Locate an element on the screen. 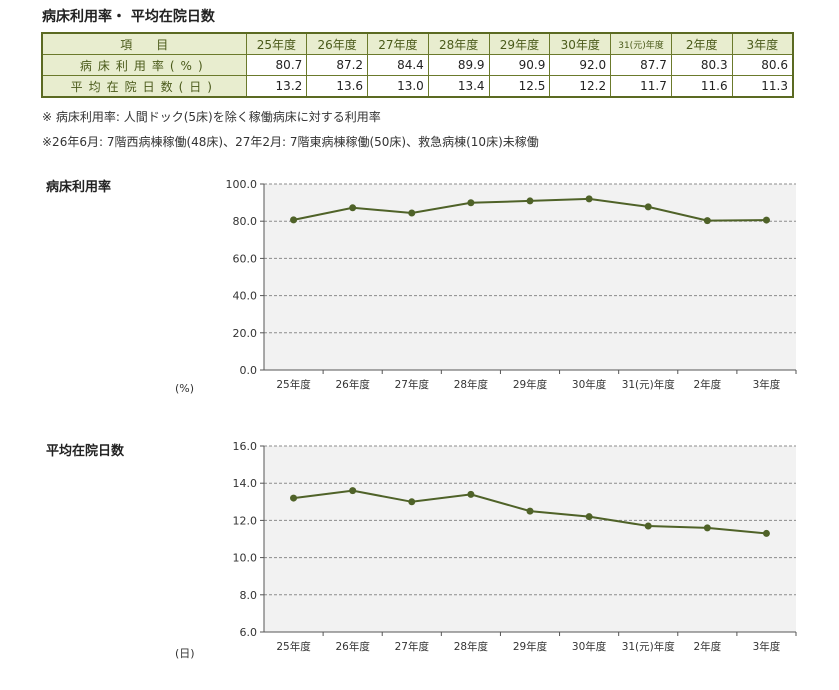 Image resolution: width=839 pixels, height=690 pixels. table-cell: 84.4 is located at coordinates (398, 65).